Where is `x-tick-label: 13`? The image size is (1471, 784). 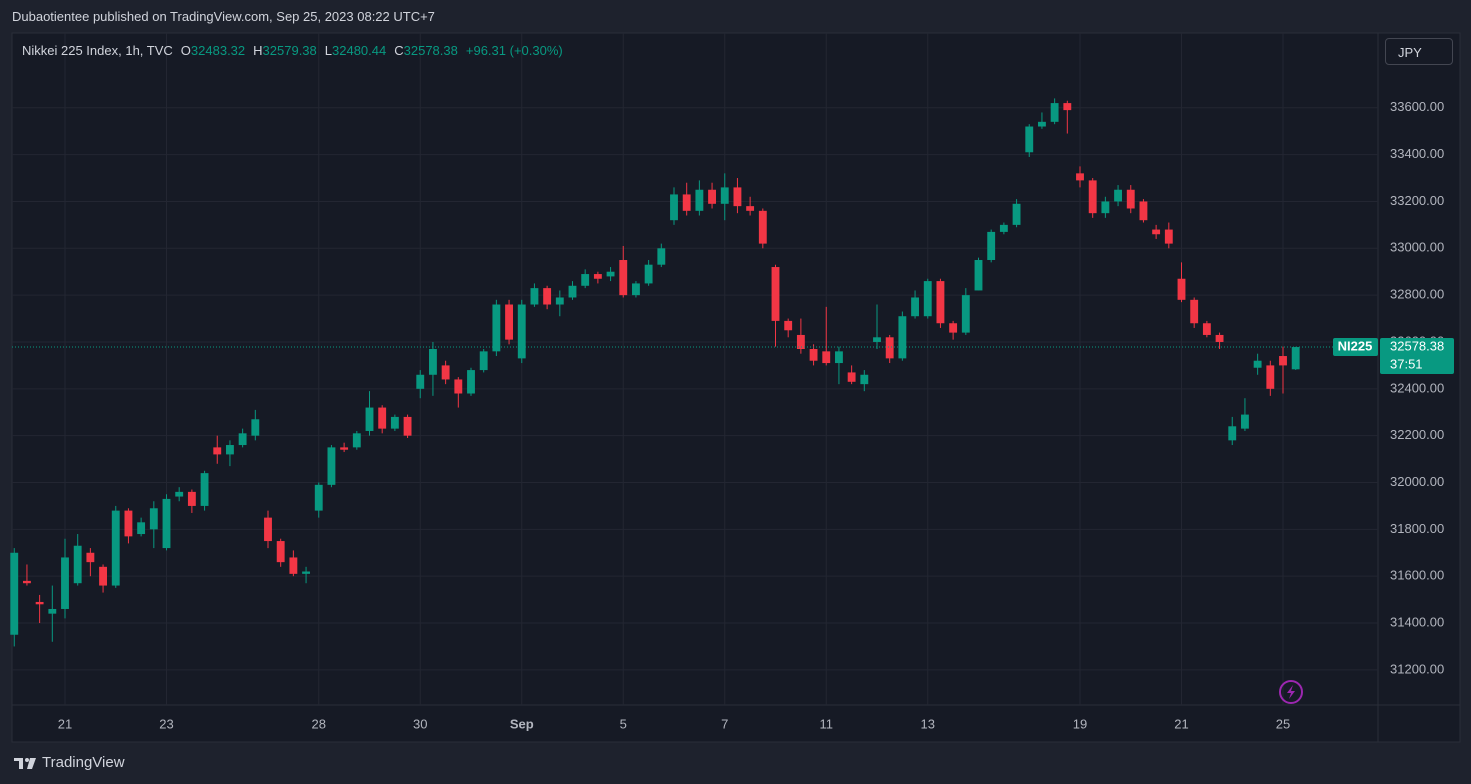 x-tick-label: 13 is located at coordinates (928, 723).